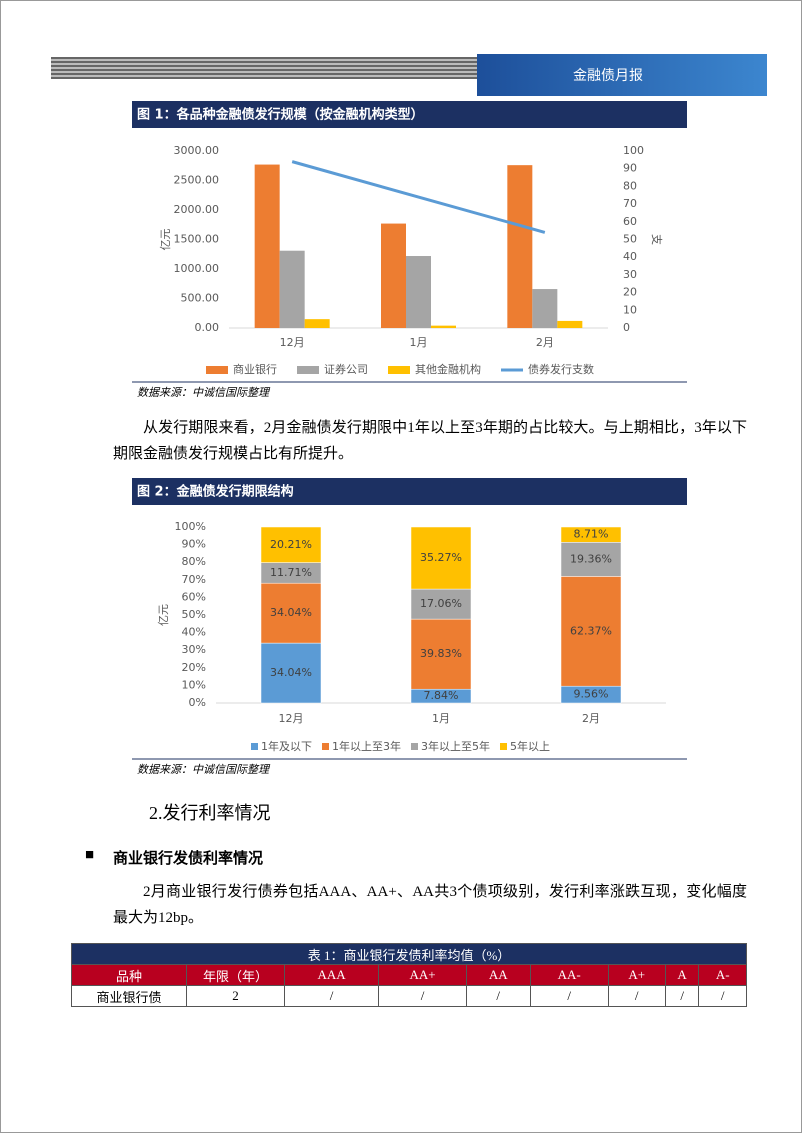 This screenshot has width=802, height=1133. I want to click on y2-tick-label: 90, so click(630, 168).